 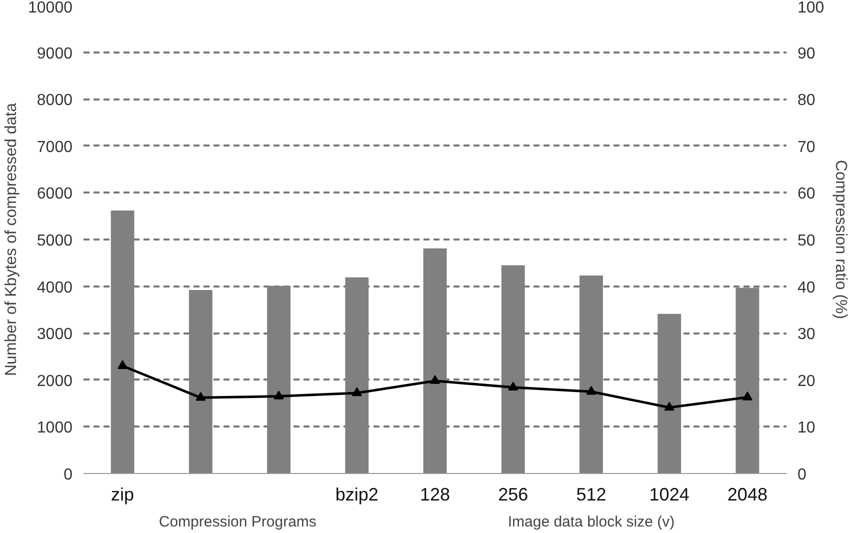 I want to click on y-tick-label: 7000, so click(x=54, y=147).